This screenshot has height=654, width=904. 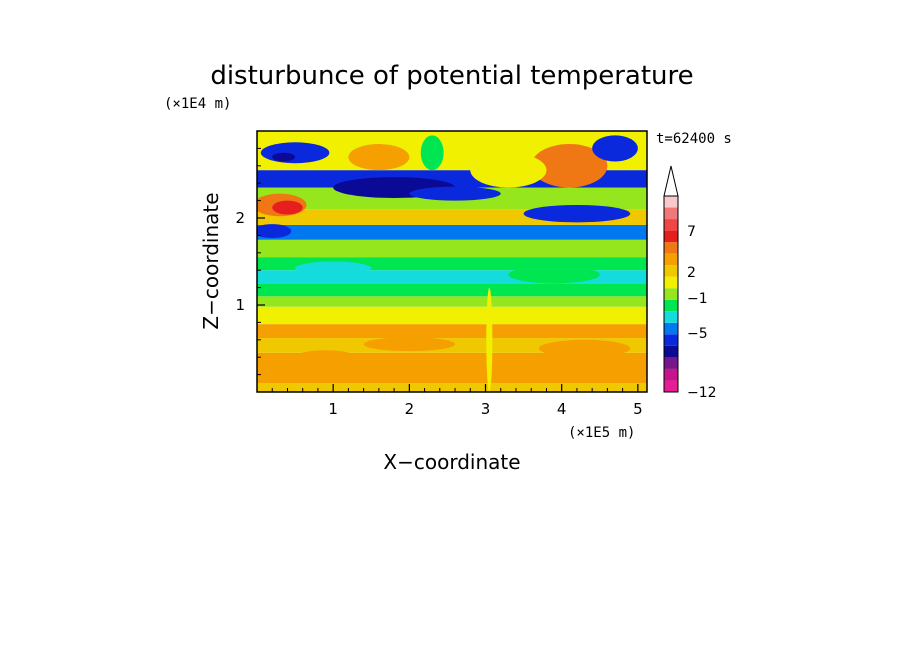 What do you see at coordinates (694, 139) in the screenshot?
I see `time-label: t=62400 s` at bounding box center [694, 139].